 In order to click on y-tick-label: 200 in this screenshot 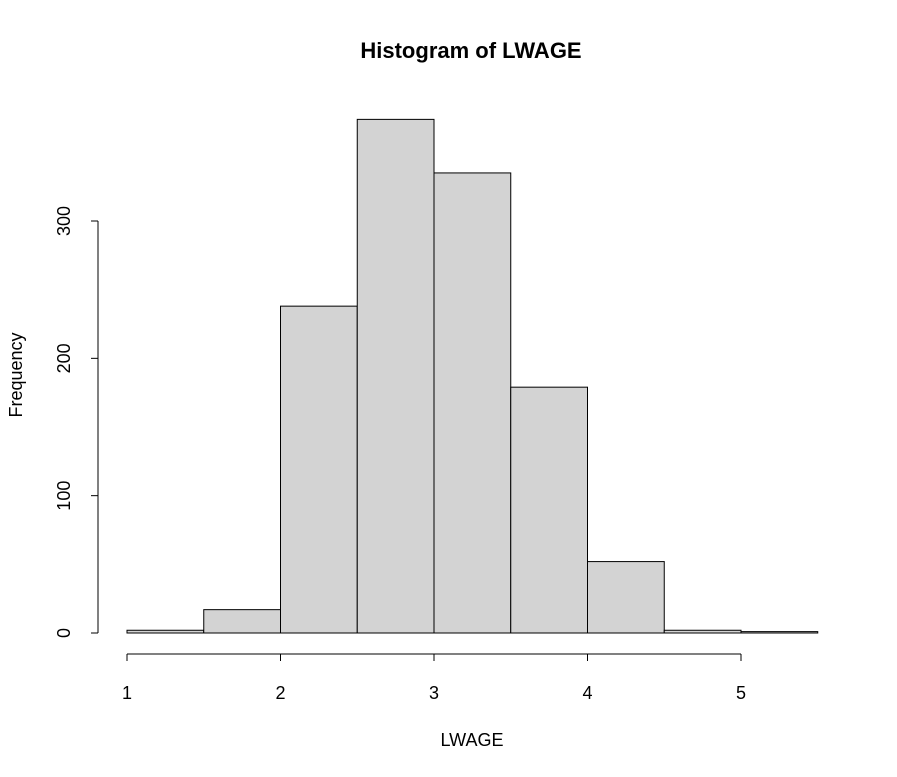, I will do `click(64, 358)`.